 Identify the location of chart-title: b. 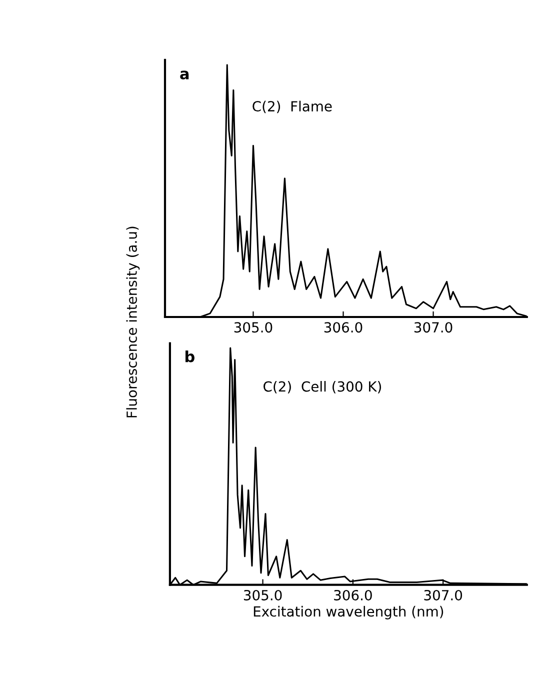
(190, 356).